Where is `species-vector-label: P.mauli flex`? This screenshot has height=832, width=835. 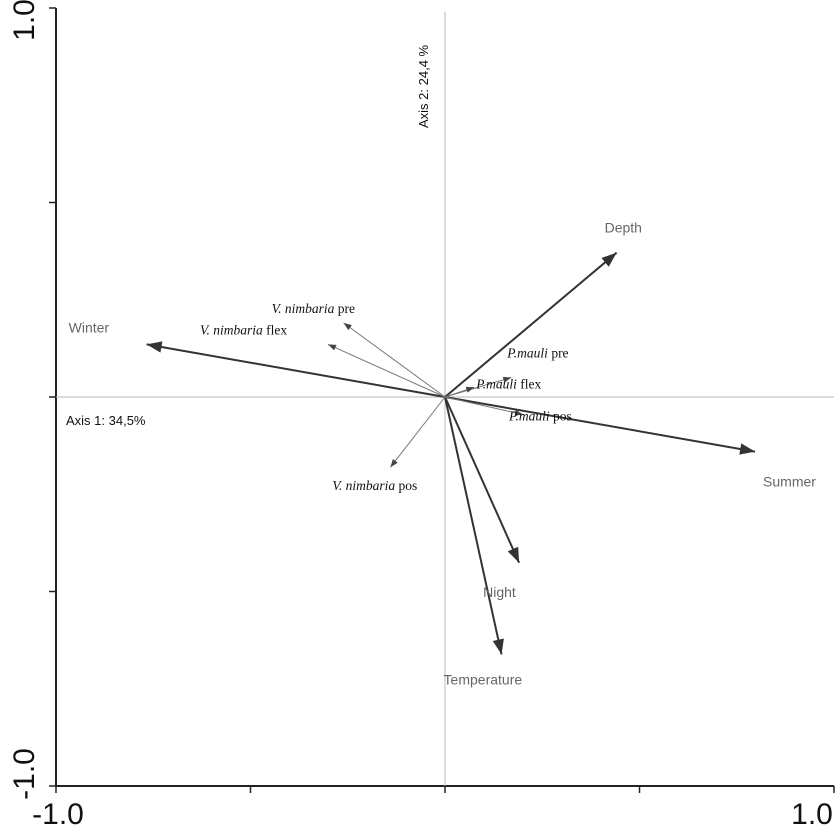
species-vector-label: P.mauli flex is located at coordinates (508, 383).